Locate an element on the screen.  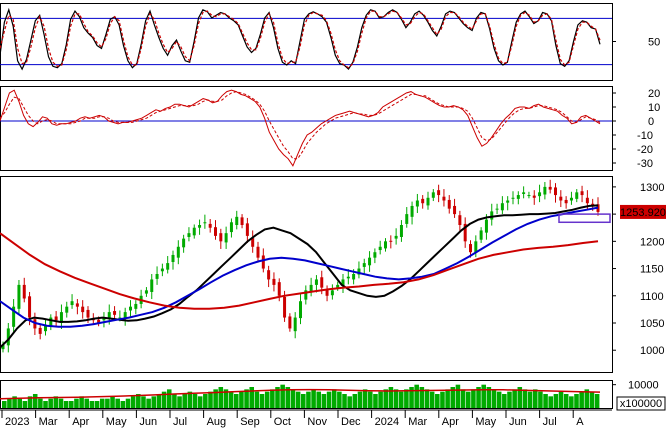
month-label: Apr is located at coordinates (450, 422).